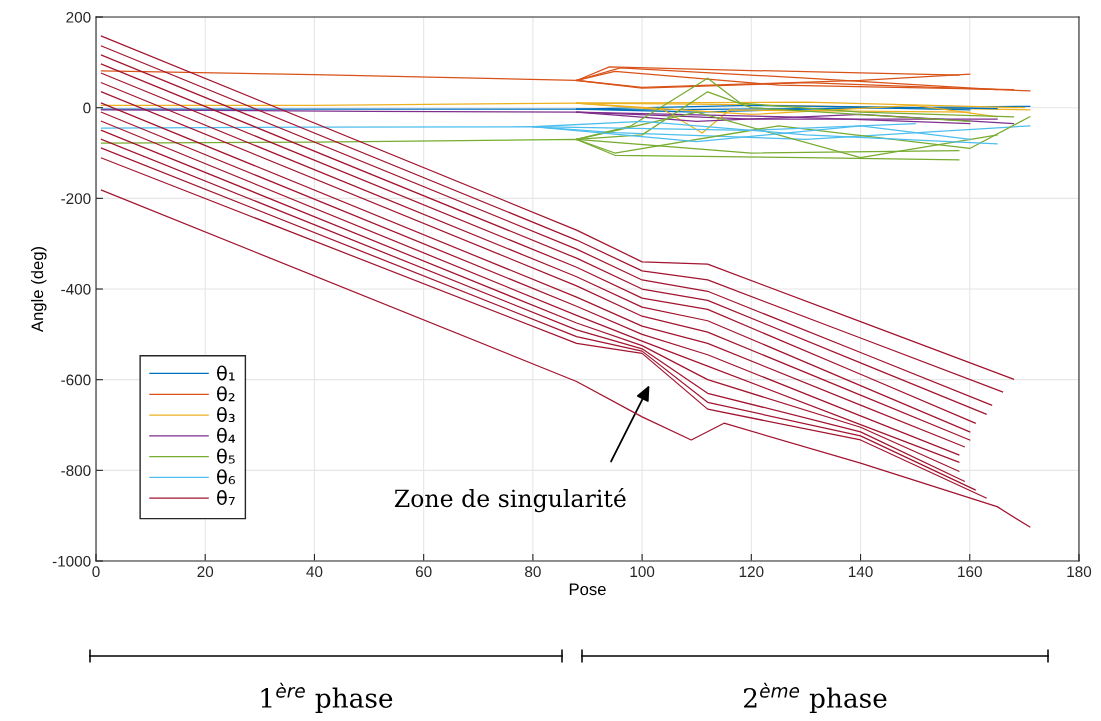  I want to click on x-tick-label: 20, so click(205, 572).